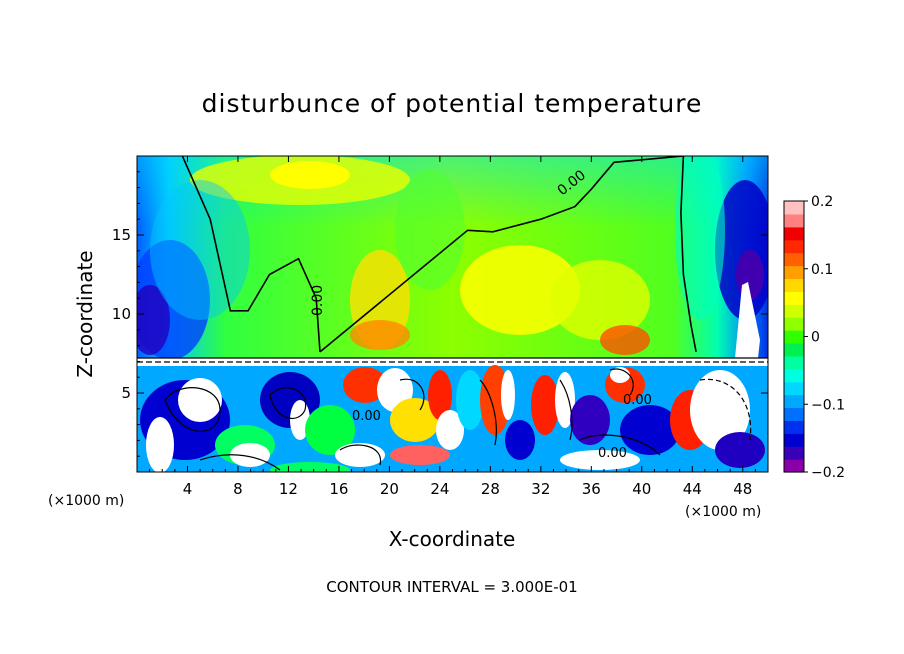 The width and height of the screenshot is (904, 654). I want to click on x-tick-label: 4, so click(188, 489).